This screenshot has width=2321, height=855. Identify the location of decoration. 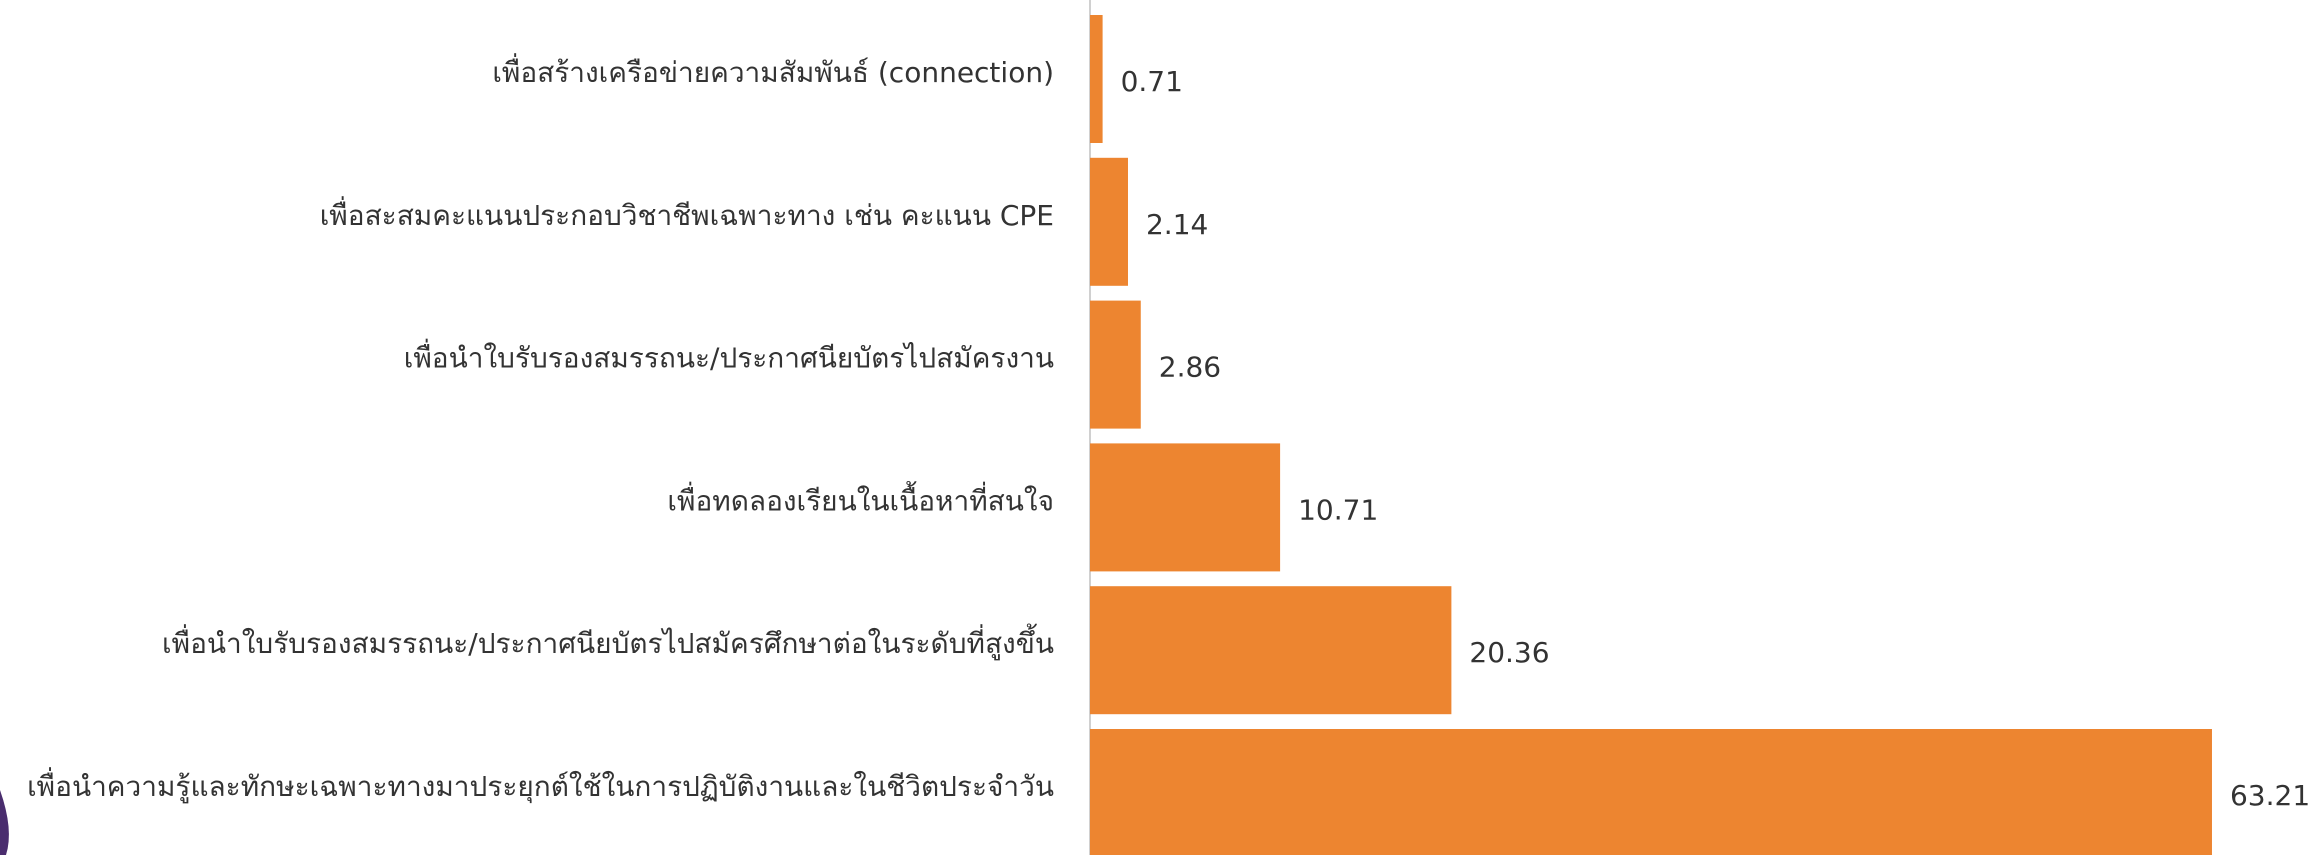
(4, 822).